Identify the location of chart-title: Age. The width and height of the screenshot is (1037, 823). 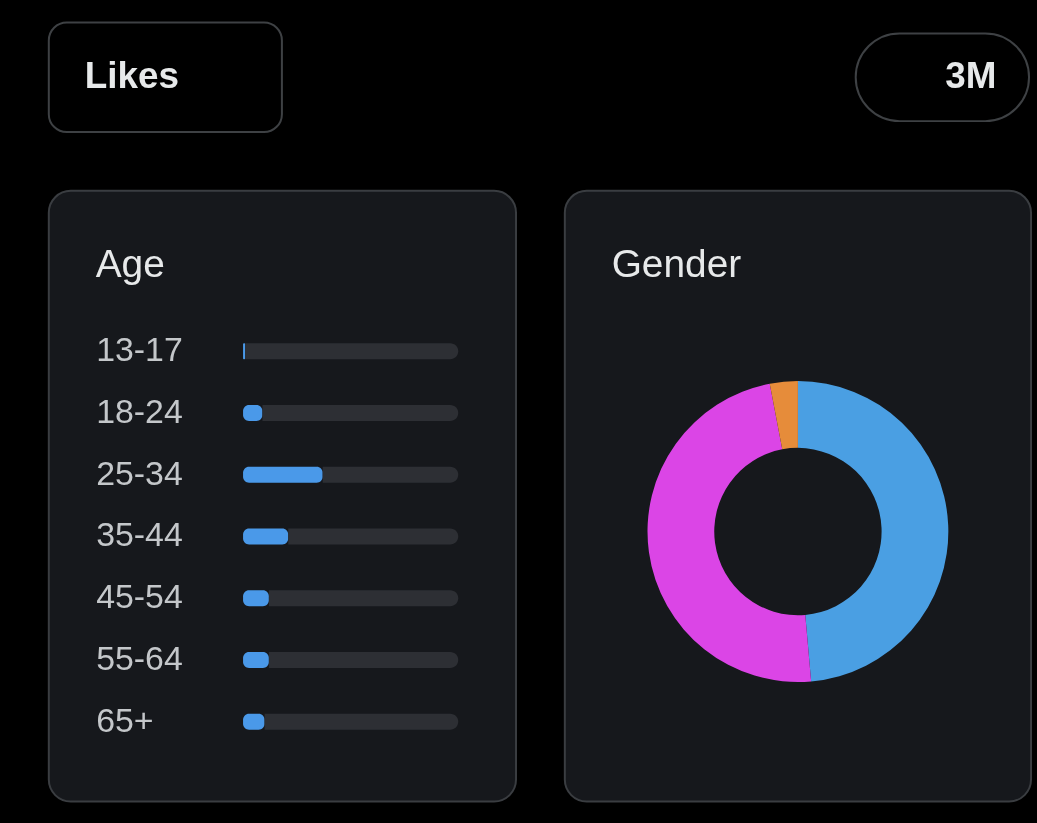
(130, 263).